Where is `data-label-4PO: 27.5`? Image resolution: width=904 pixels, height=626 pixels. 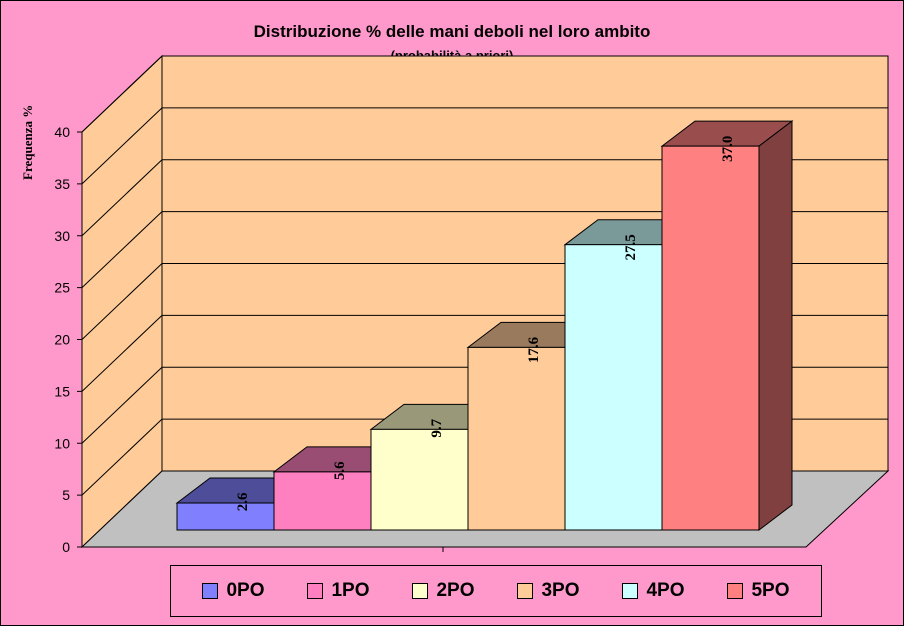 data-label-4PO: 27.5 is located at coordinates (631, 247).